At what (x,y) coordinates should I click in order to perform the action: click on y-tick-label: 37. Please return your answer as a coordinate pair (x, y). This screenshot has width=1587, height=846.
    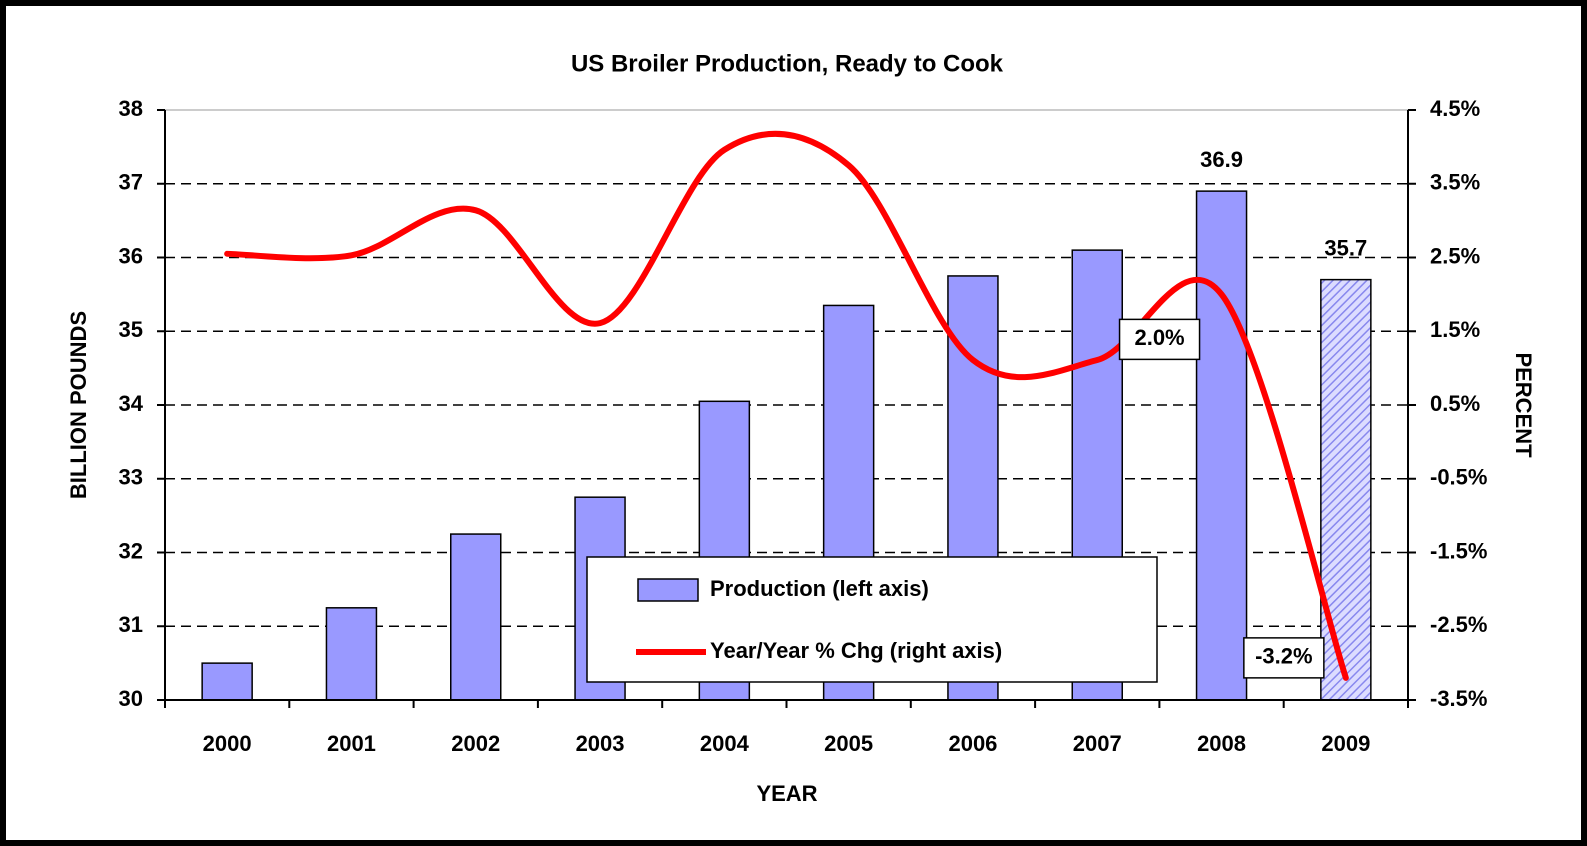
    Looking at the image, I should click on (131, 182).